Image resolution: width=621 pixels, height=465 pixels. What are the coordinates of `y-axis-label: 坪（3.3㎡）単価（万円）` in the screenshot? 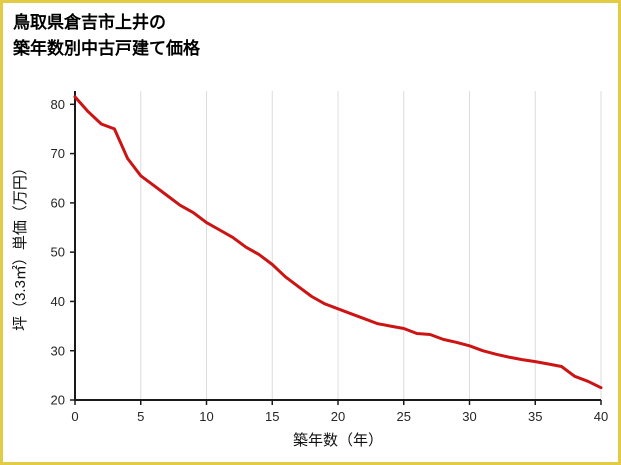 It's located at (20, 245).